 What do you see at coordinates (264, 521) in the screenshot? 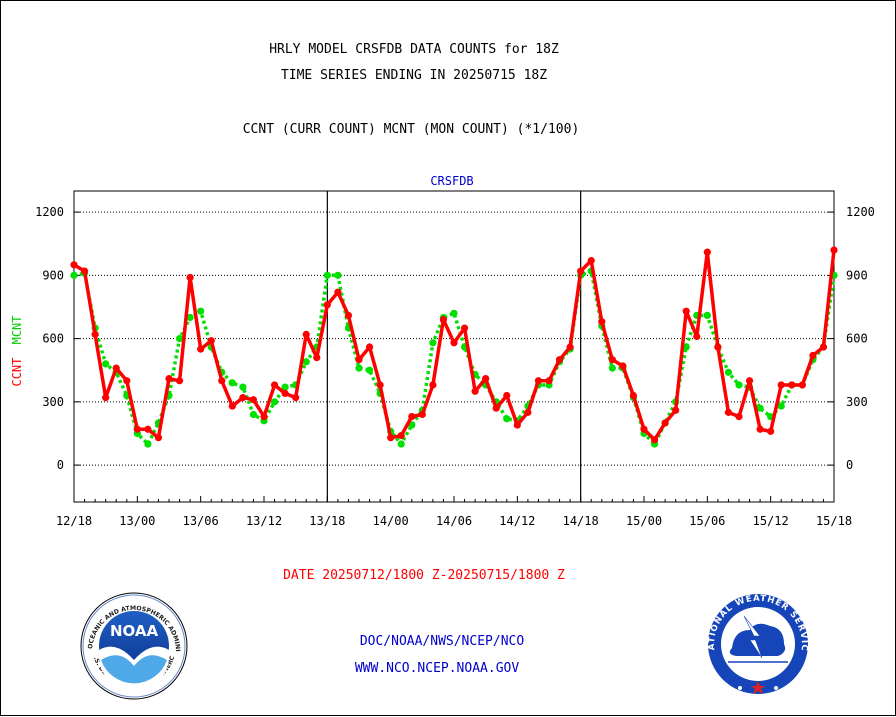
I see `x-tick-label: 13/12` at bounding box center [264, 521].